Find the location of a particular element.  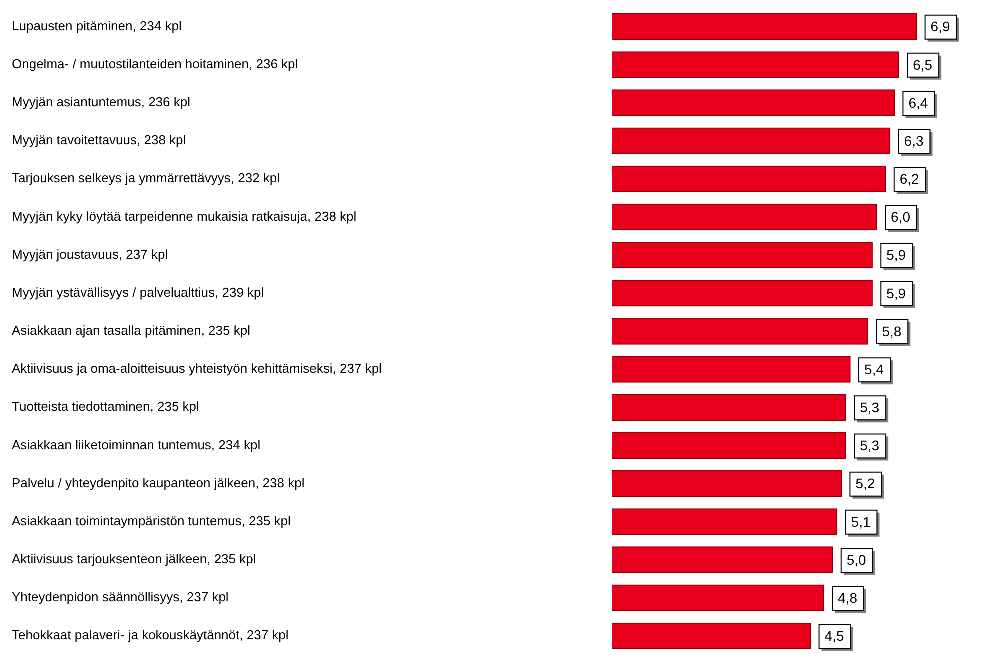

data-label: 6,2 is located at coordinates (910, 179).